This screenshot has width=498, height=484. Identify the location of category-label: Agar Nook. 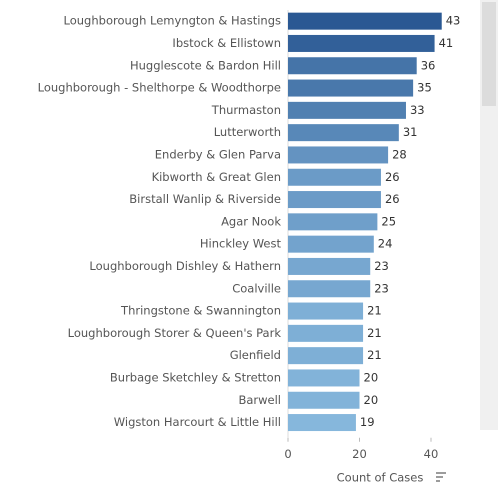
(251, 221).